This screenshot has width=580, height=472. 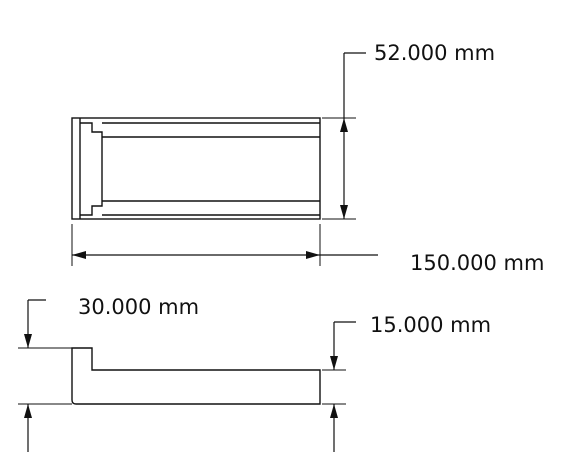 I want to click on front-view-profile, so click(x=196, y=376).